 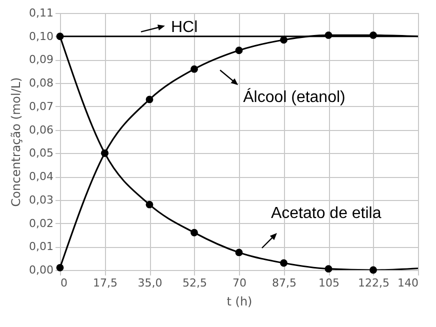 What do you see at coordinates (41, 247) in the screenshot?
I see `y-tick-label: 0,01` at bounding box center [41, 247].